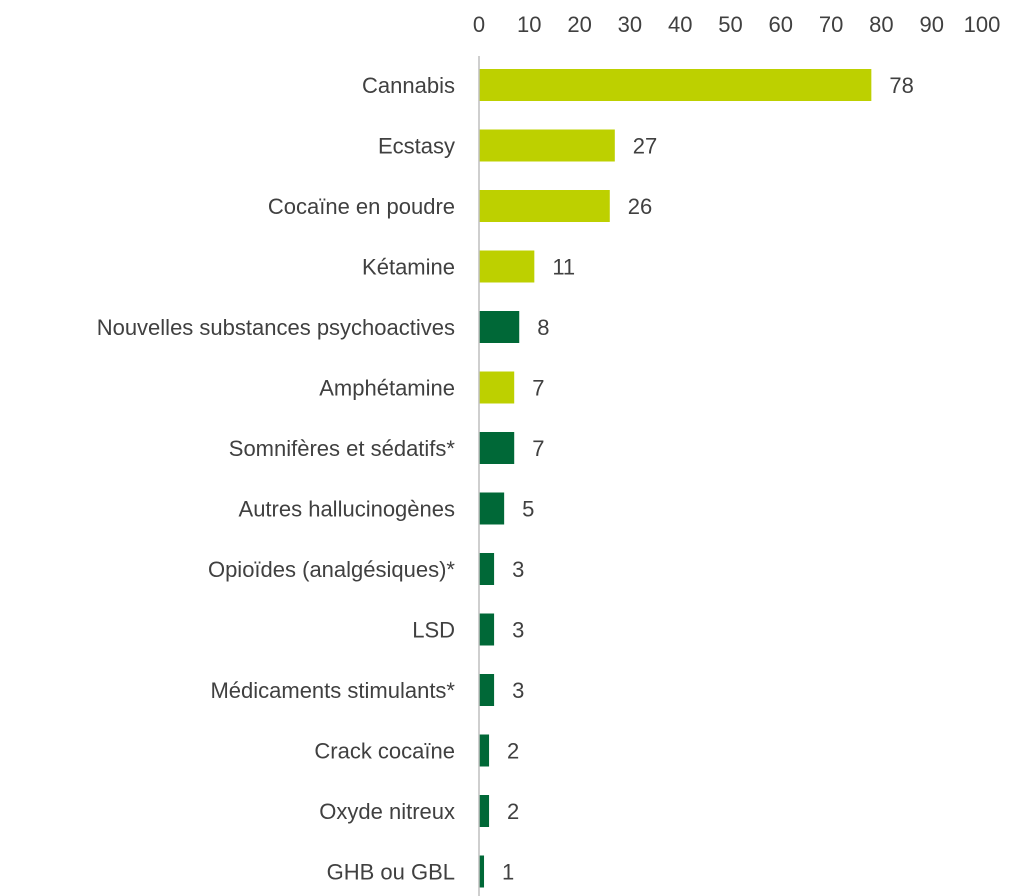  I want to click on x-tick-label: 20, so click(579, 24).